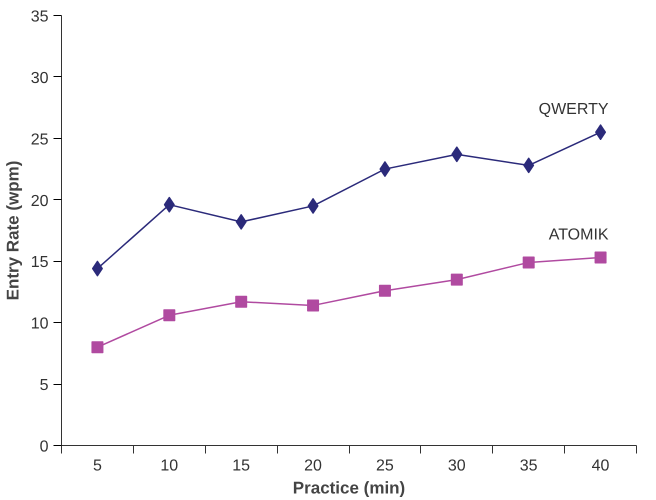 The width and height of the screenshot is (656, 500). What do you see at coordinates (39, 324) in the screenshot?
I see `y-tick-label: 10` at bounding box center [39, 324].